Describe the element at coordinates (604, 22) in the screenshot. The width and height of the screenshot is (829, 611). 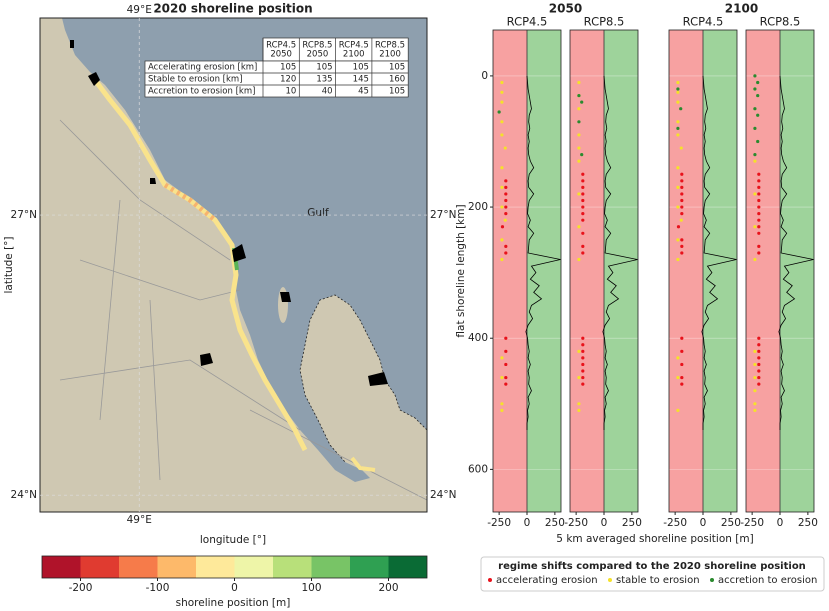
I see `panel-title: RCP8.5` at that location.